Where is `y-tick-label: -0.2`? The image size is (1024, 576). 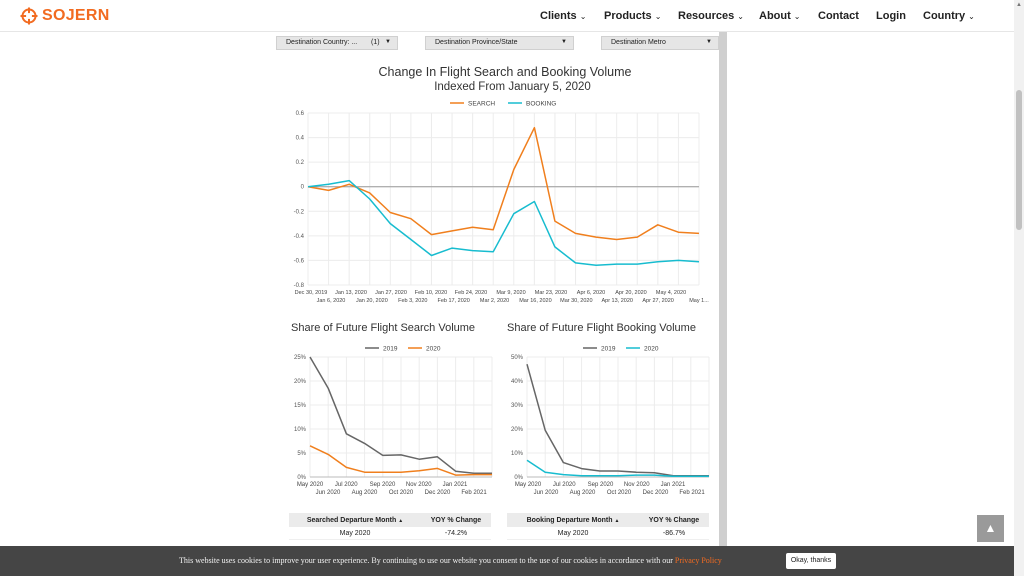 y-tick-label: -0.2 is located at coordinates (299, 212).